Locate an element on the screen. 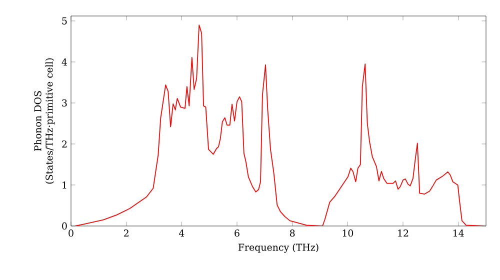 This screenshot has height=280, width=500. y-tick-label: 3 is located at coordinates (64, 103).